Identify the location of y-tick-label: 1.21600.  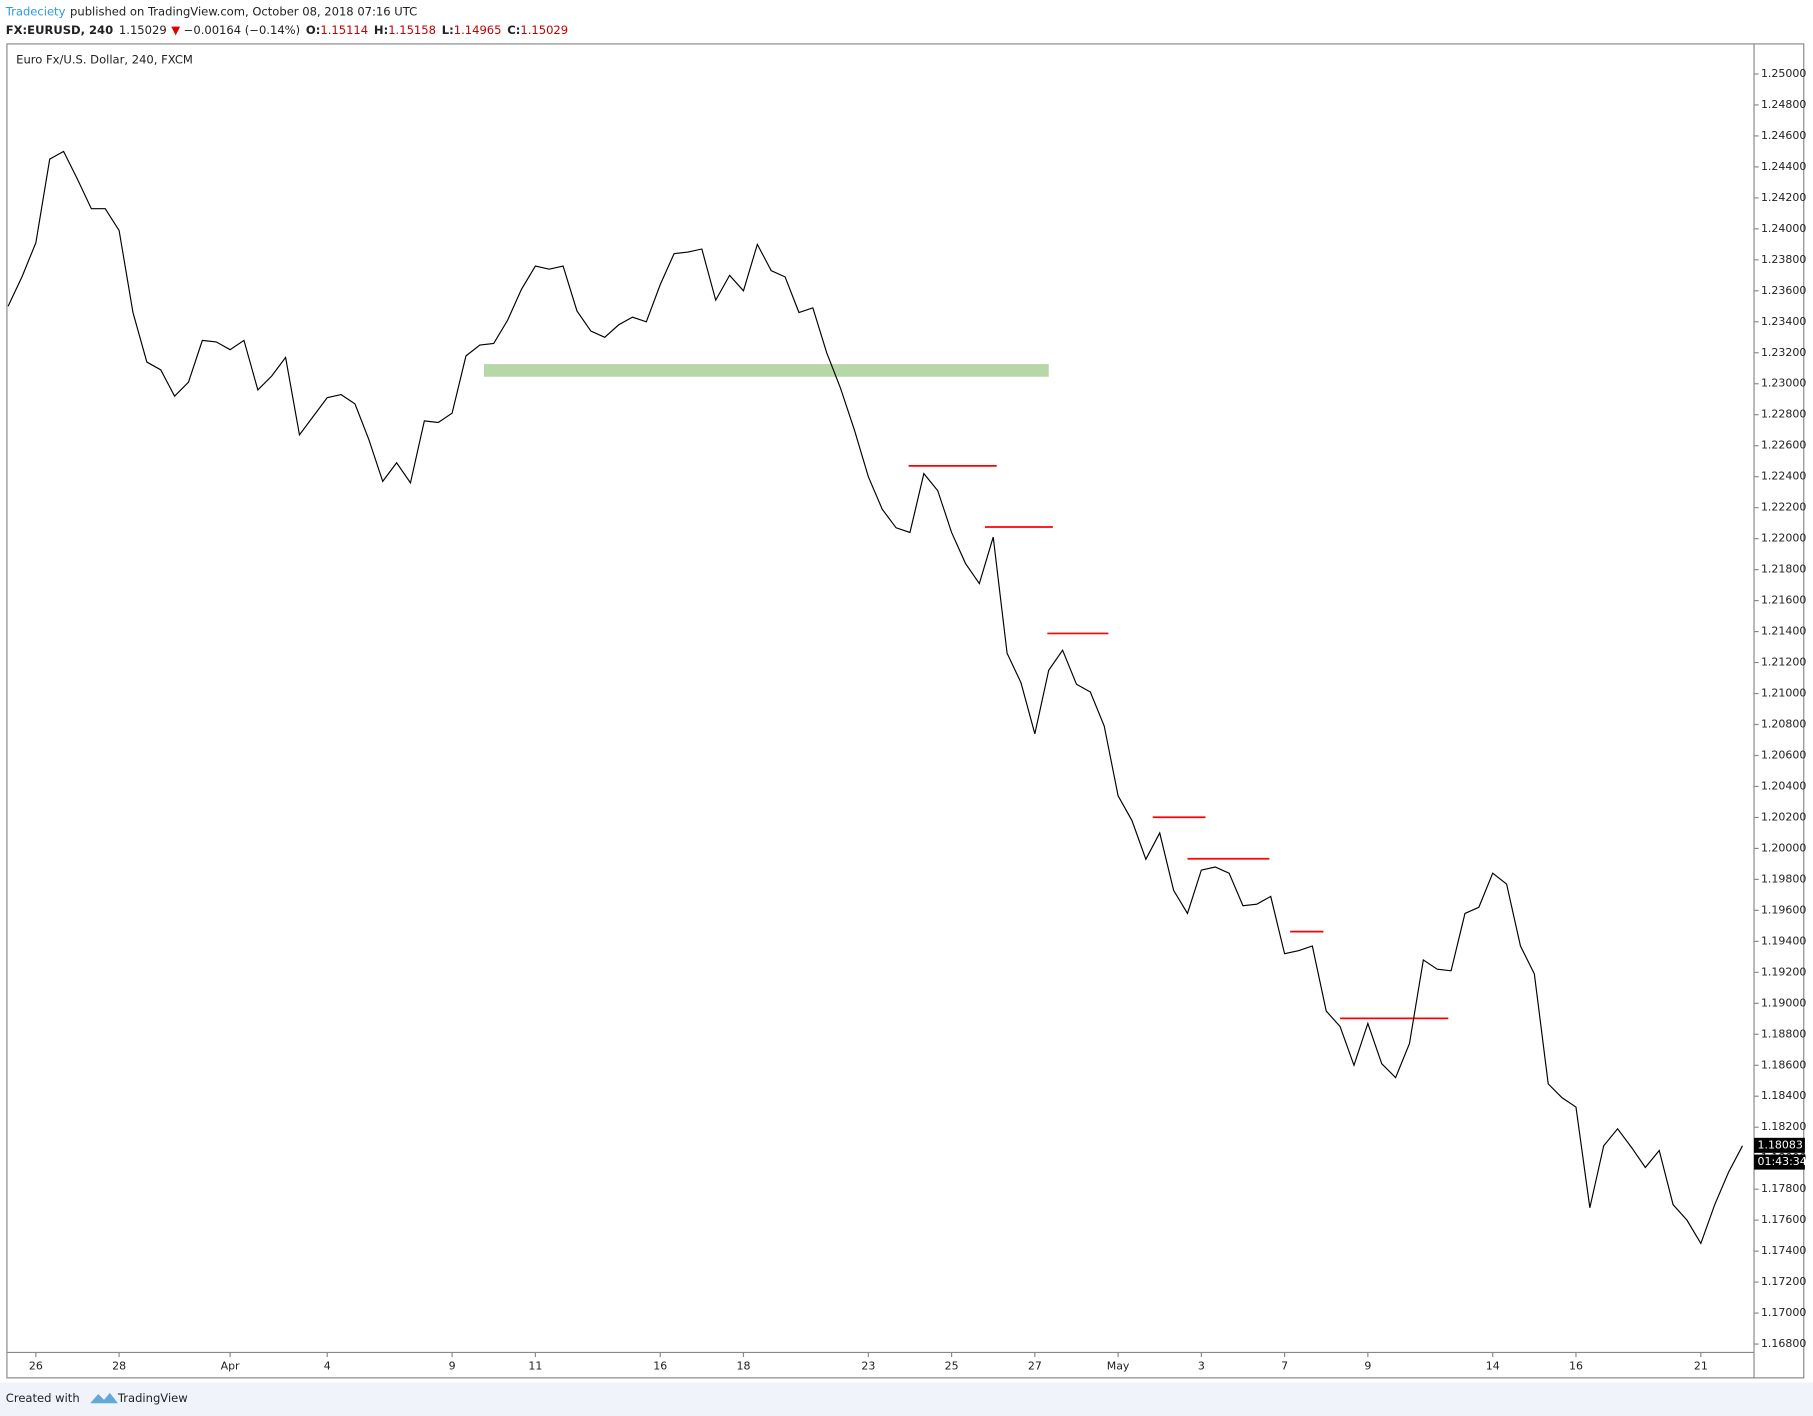
(1783, 600).